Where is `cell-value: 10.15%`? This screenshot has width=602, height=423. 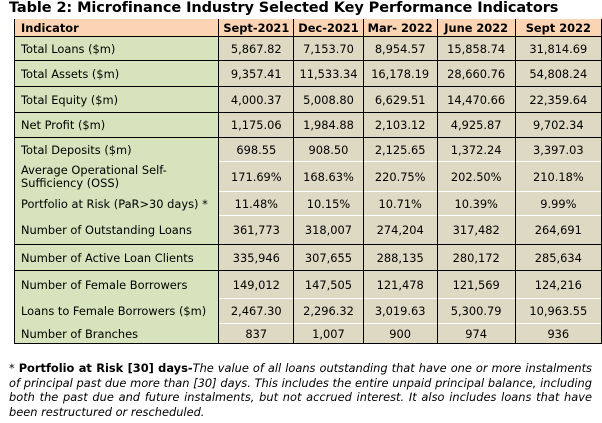
cell-value: 10.15% is located at coordinates (328, 203).